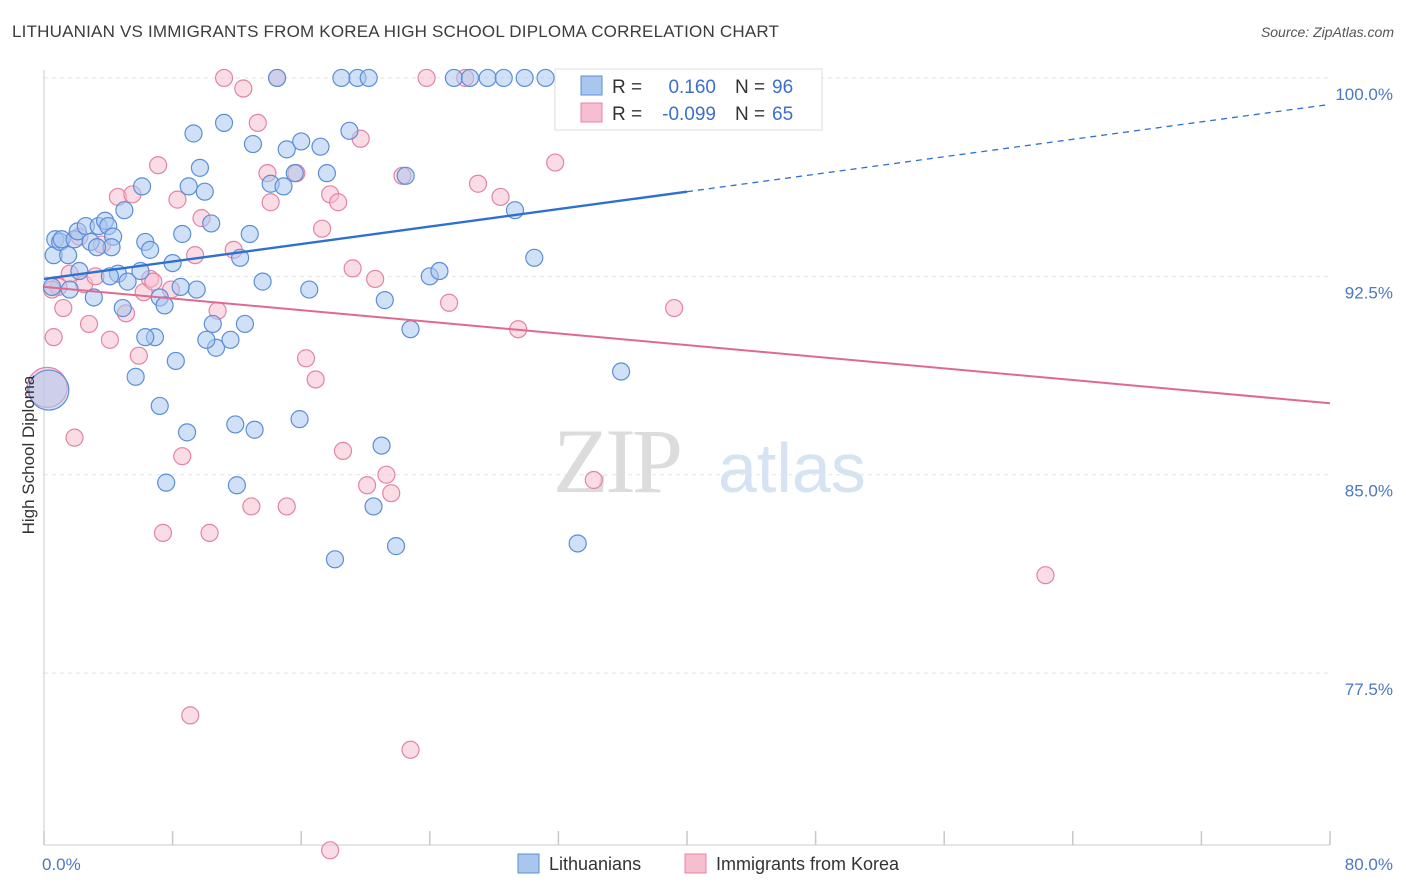  I want to click on series-legend-label-korea: Immigrants from Korea, so click(808, 864).